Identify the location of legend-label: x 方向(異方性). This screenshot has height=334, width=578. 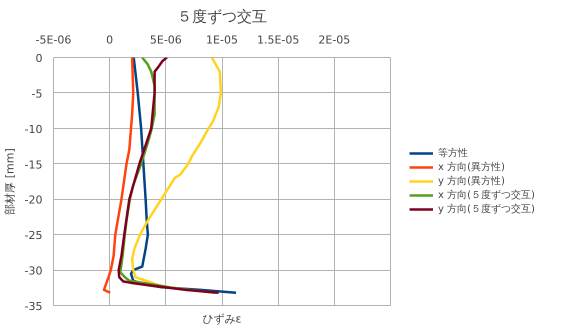
(471, 167).